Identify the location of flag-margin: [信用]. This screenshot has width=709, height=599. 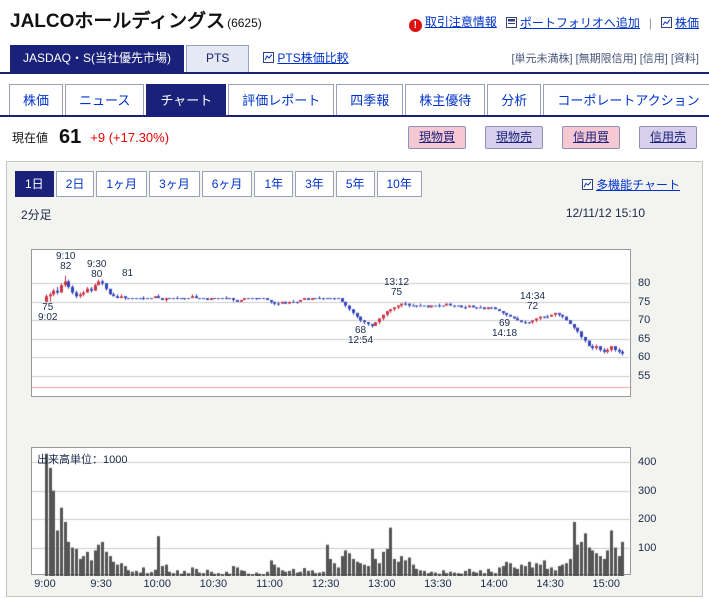
(653, 59).